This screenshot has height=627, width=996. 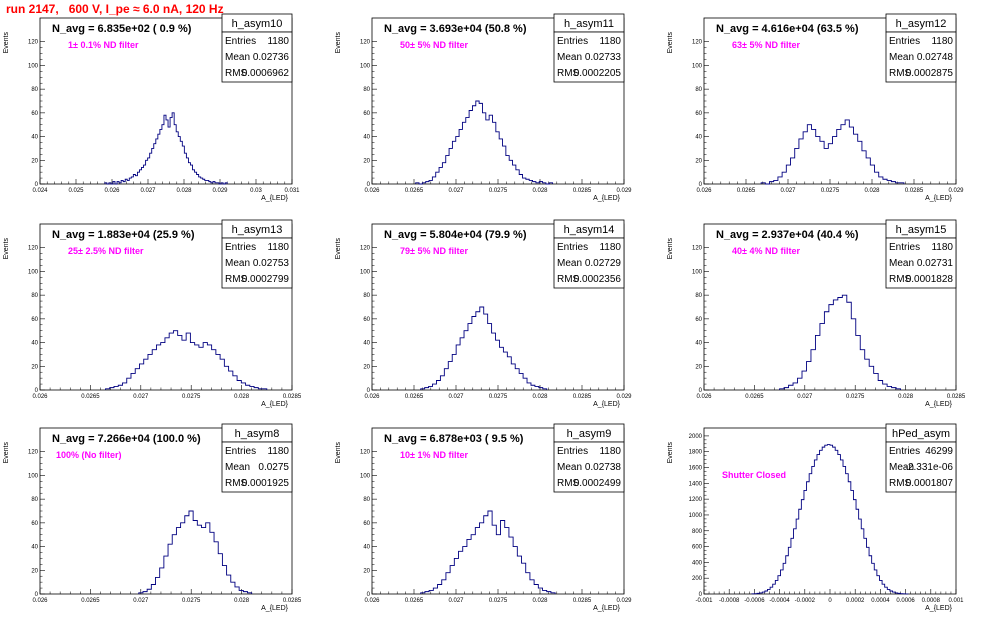 I want to click on navg-annotation: N_avg = 5.804e+04 (79.9 %), so click(x=455, y=235).